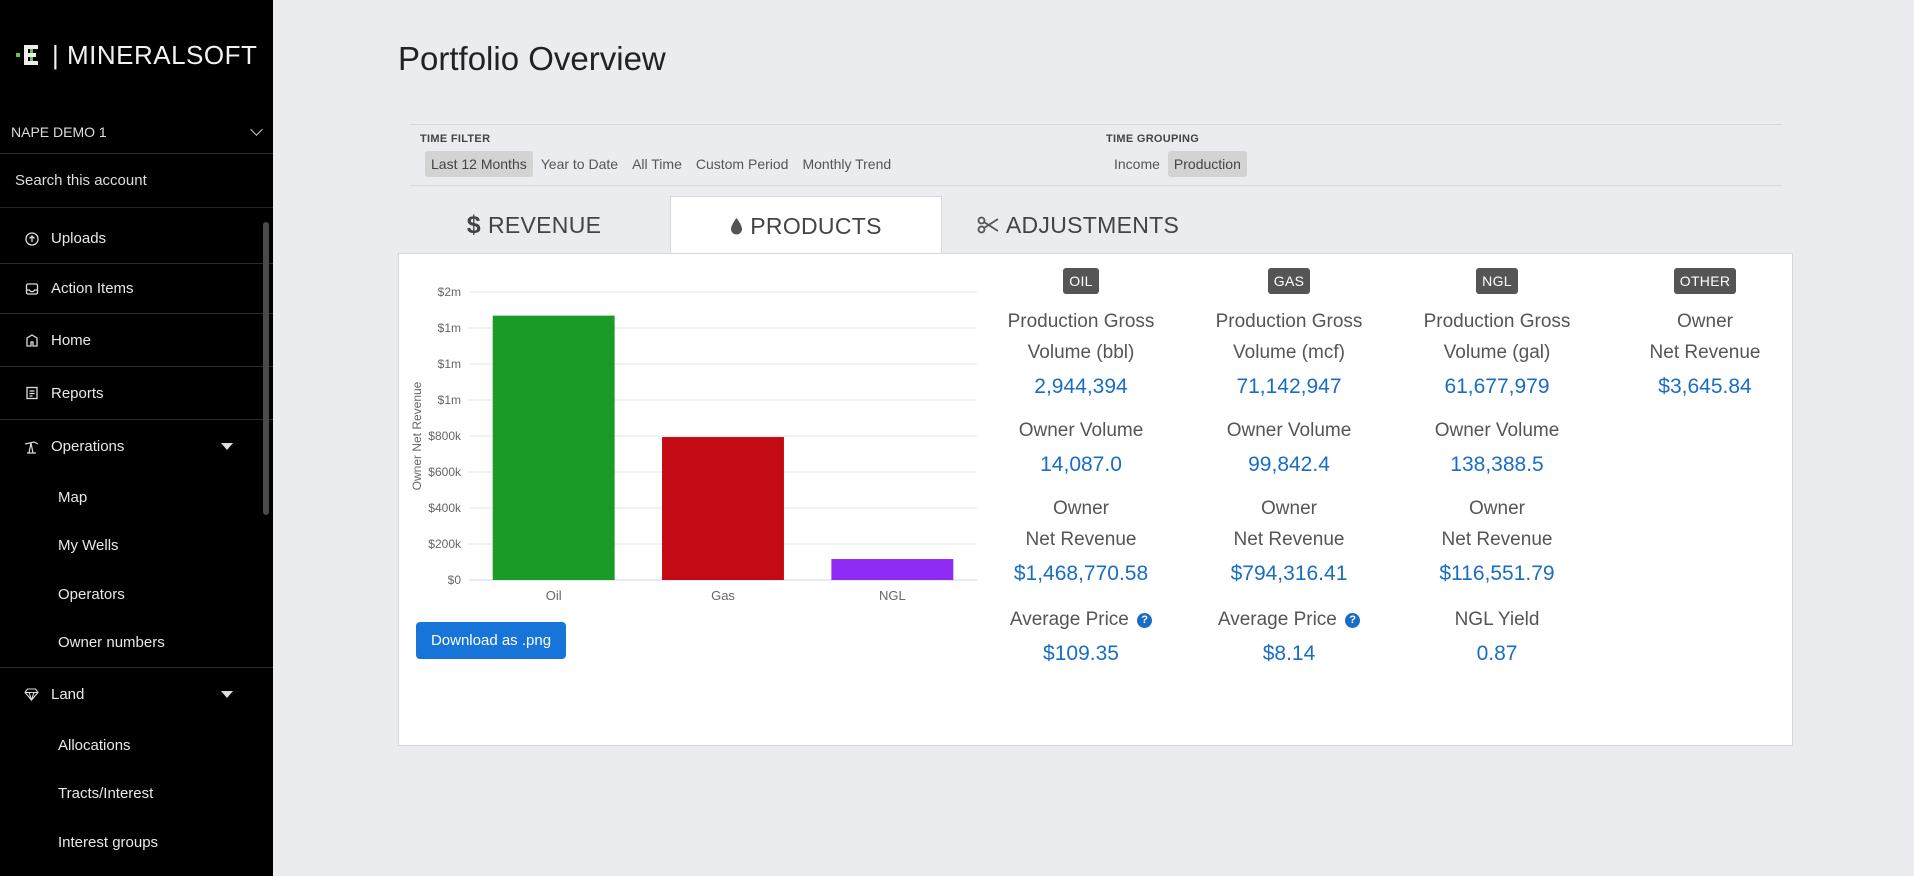 This screenshot has width=1914, height=876. Describe the element at coordinates (88, 446) in the screenshot. I see `sidebar-item-label: Operations` at that location.